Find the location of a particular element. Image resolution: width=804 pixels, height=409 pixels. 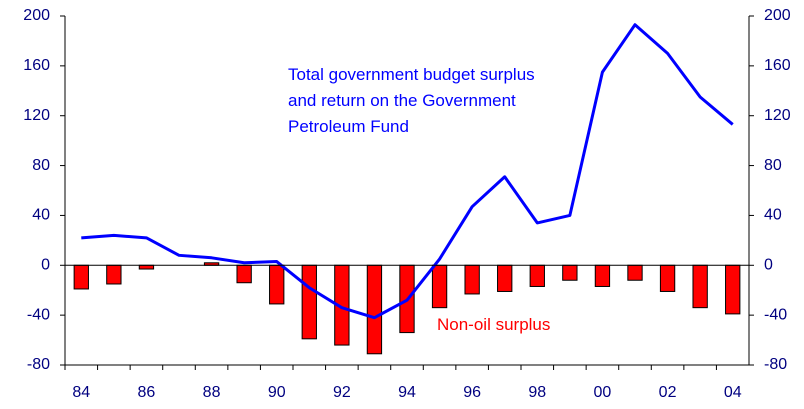

x-tick-label: 88 is located at coordinates (212, 392).